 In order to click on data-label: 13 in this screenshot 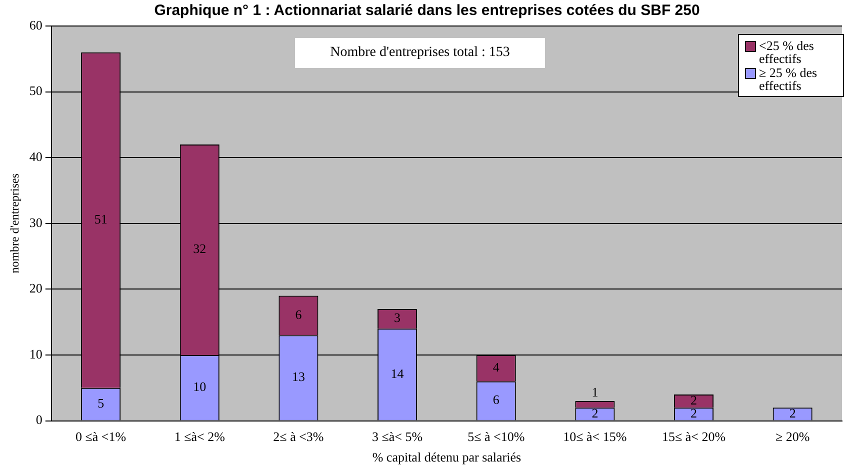, I will do `click(298, 376)`.